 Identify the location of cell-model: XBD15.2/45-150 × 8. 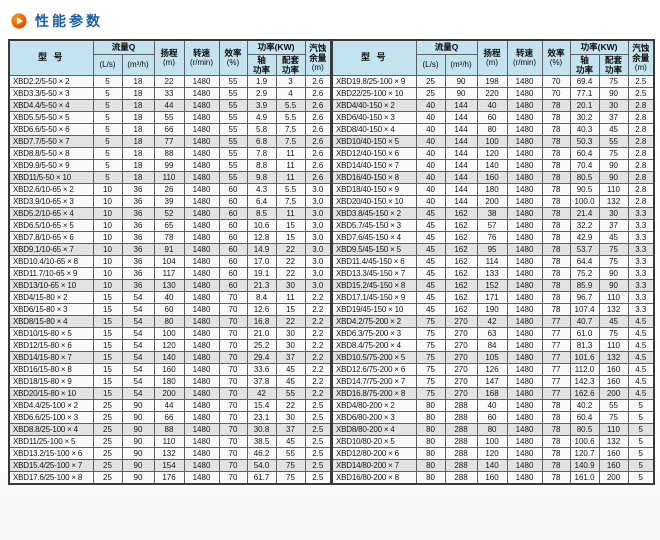
(374, 285).